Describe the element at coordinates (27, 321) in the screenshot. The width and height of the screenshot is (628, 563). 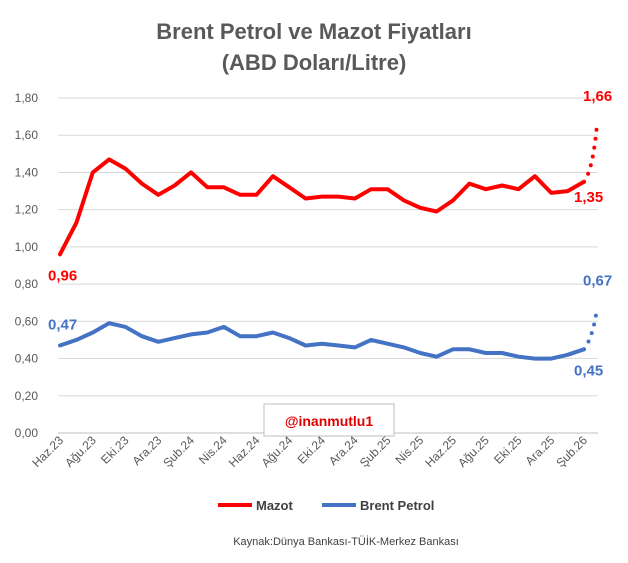
I see `y-tick-label: 0,60` at that location.